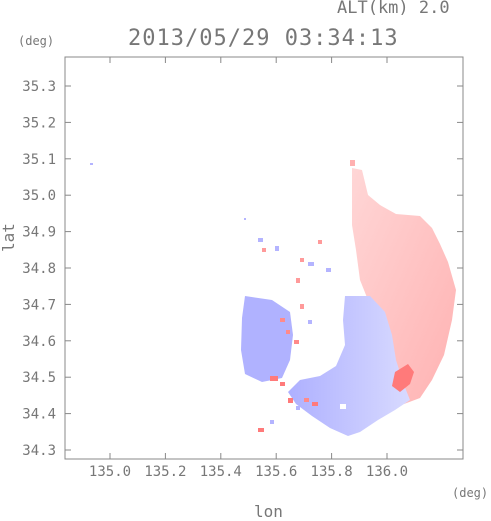 The width and height of the screenshot is (491, 521). Describe the element at coordinates (39, 378) in the screenshot. I see `y-tick-label: 34.5` at that location.